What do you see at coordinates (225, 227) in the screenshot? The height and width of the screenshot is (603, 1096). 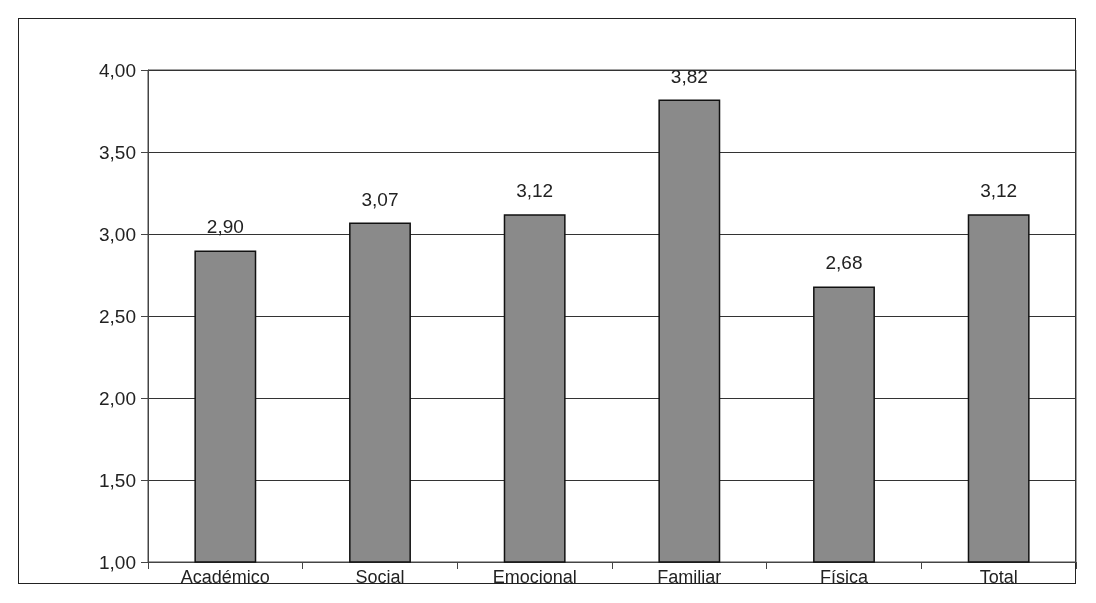 I see `data-label: 2,90` at bounding box center [225, 227].